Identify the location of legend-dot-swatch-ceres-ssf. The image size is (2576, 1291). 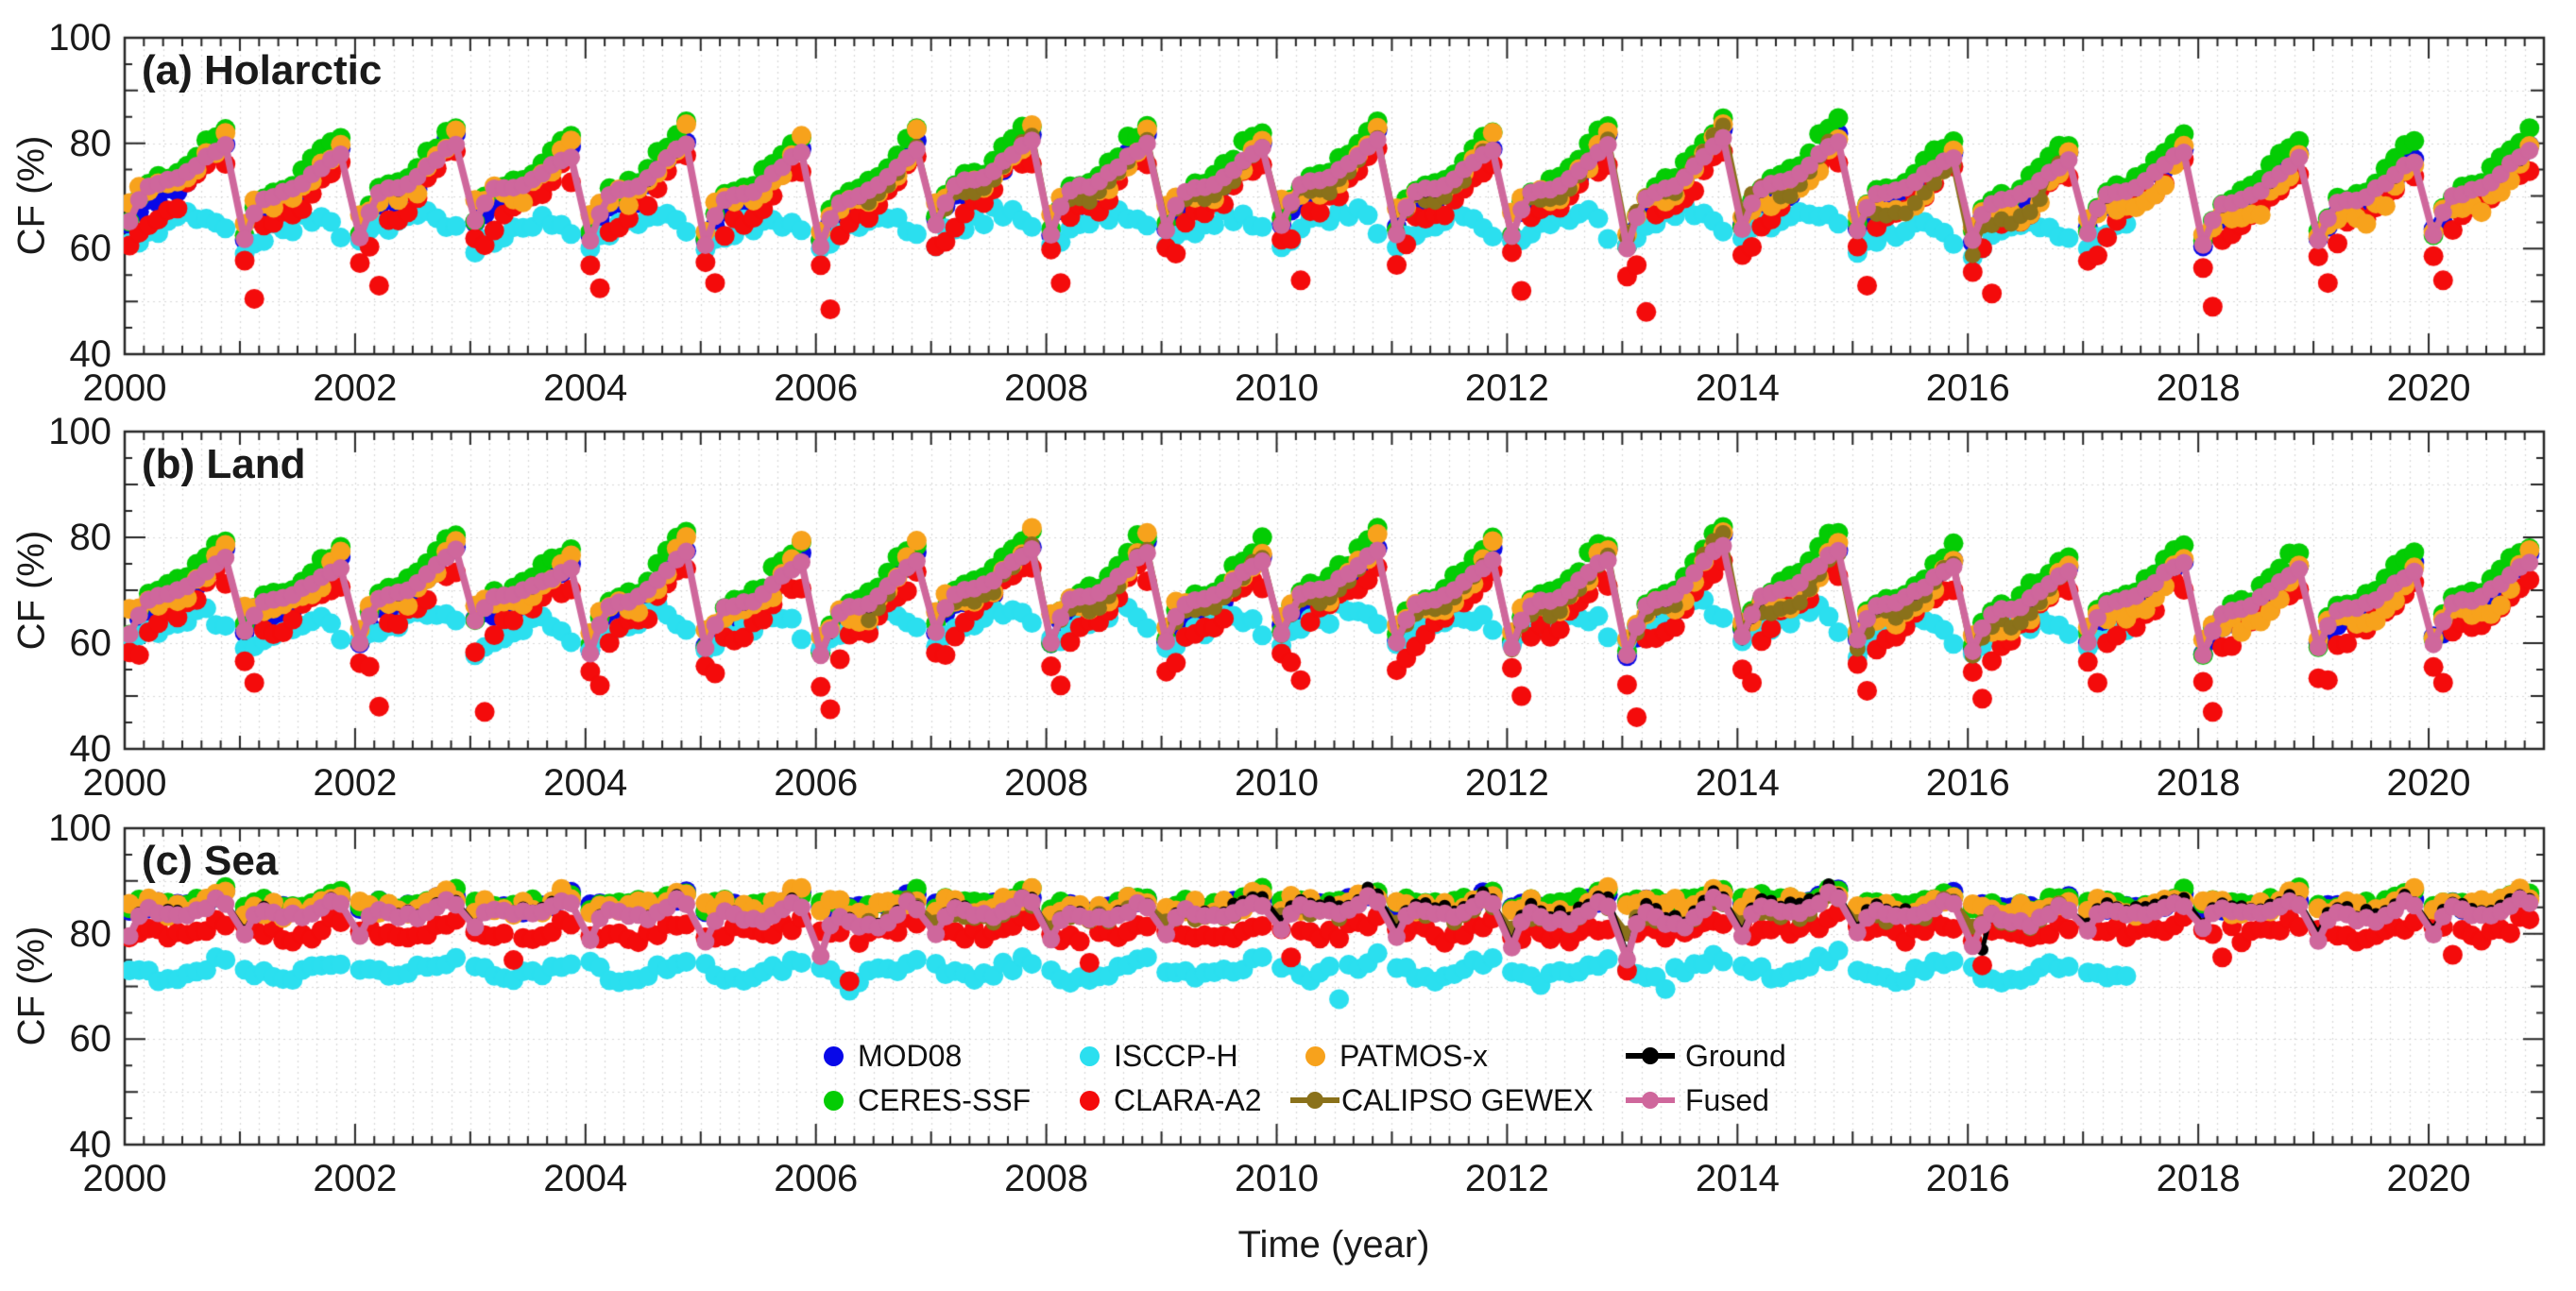
(834, 1100).